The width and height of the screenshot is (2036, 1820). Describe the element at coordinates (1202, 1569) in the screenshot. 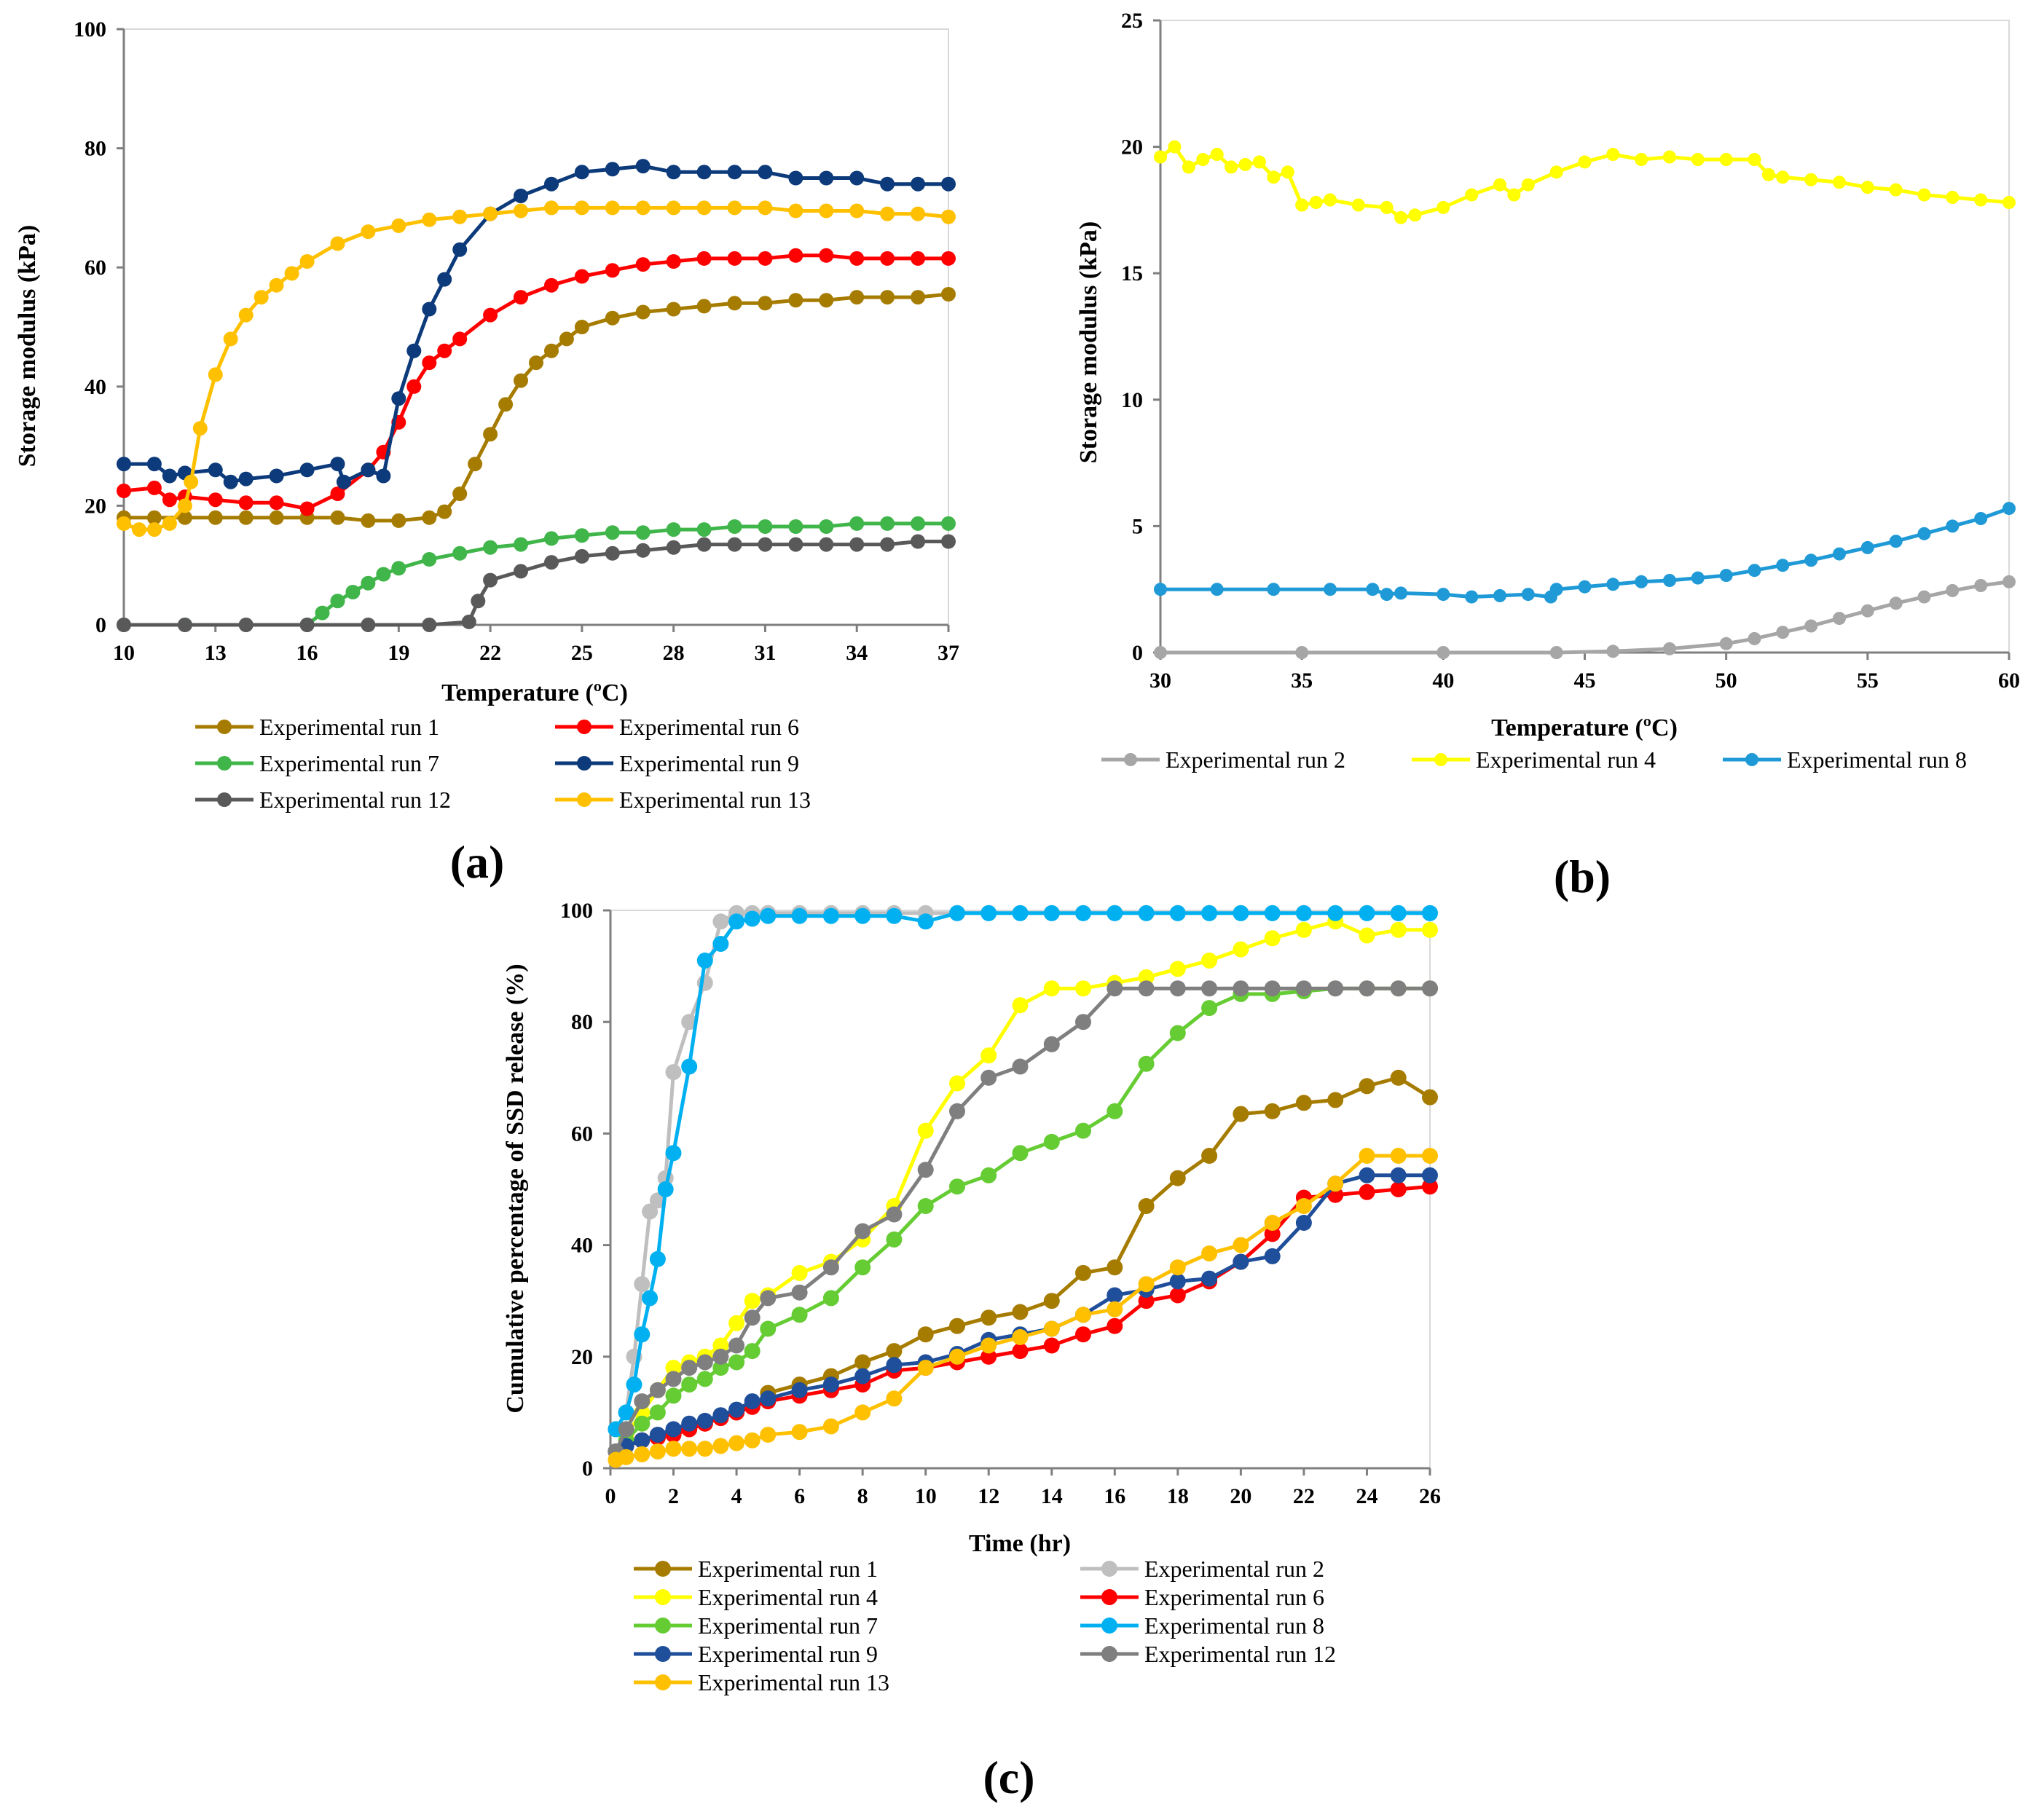

I see `panel-c-legend-item: Experimental run 2` at that location.